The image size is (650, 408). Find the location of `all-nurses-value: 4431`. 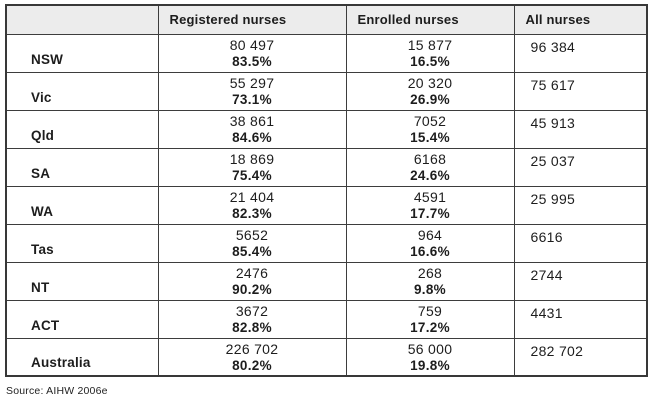

all-nurses-value: 4431 is located at coordinates (580, 319).